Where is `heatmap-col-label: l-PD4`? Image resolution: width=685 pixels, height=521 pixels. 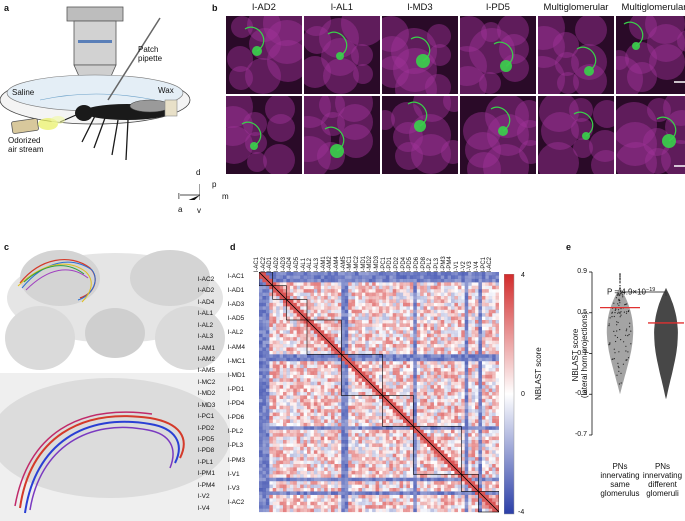 heatmap-col-label: l-PD4 is located at coordinates (403, 264).